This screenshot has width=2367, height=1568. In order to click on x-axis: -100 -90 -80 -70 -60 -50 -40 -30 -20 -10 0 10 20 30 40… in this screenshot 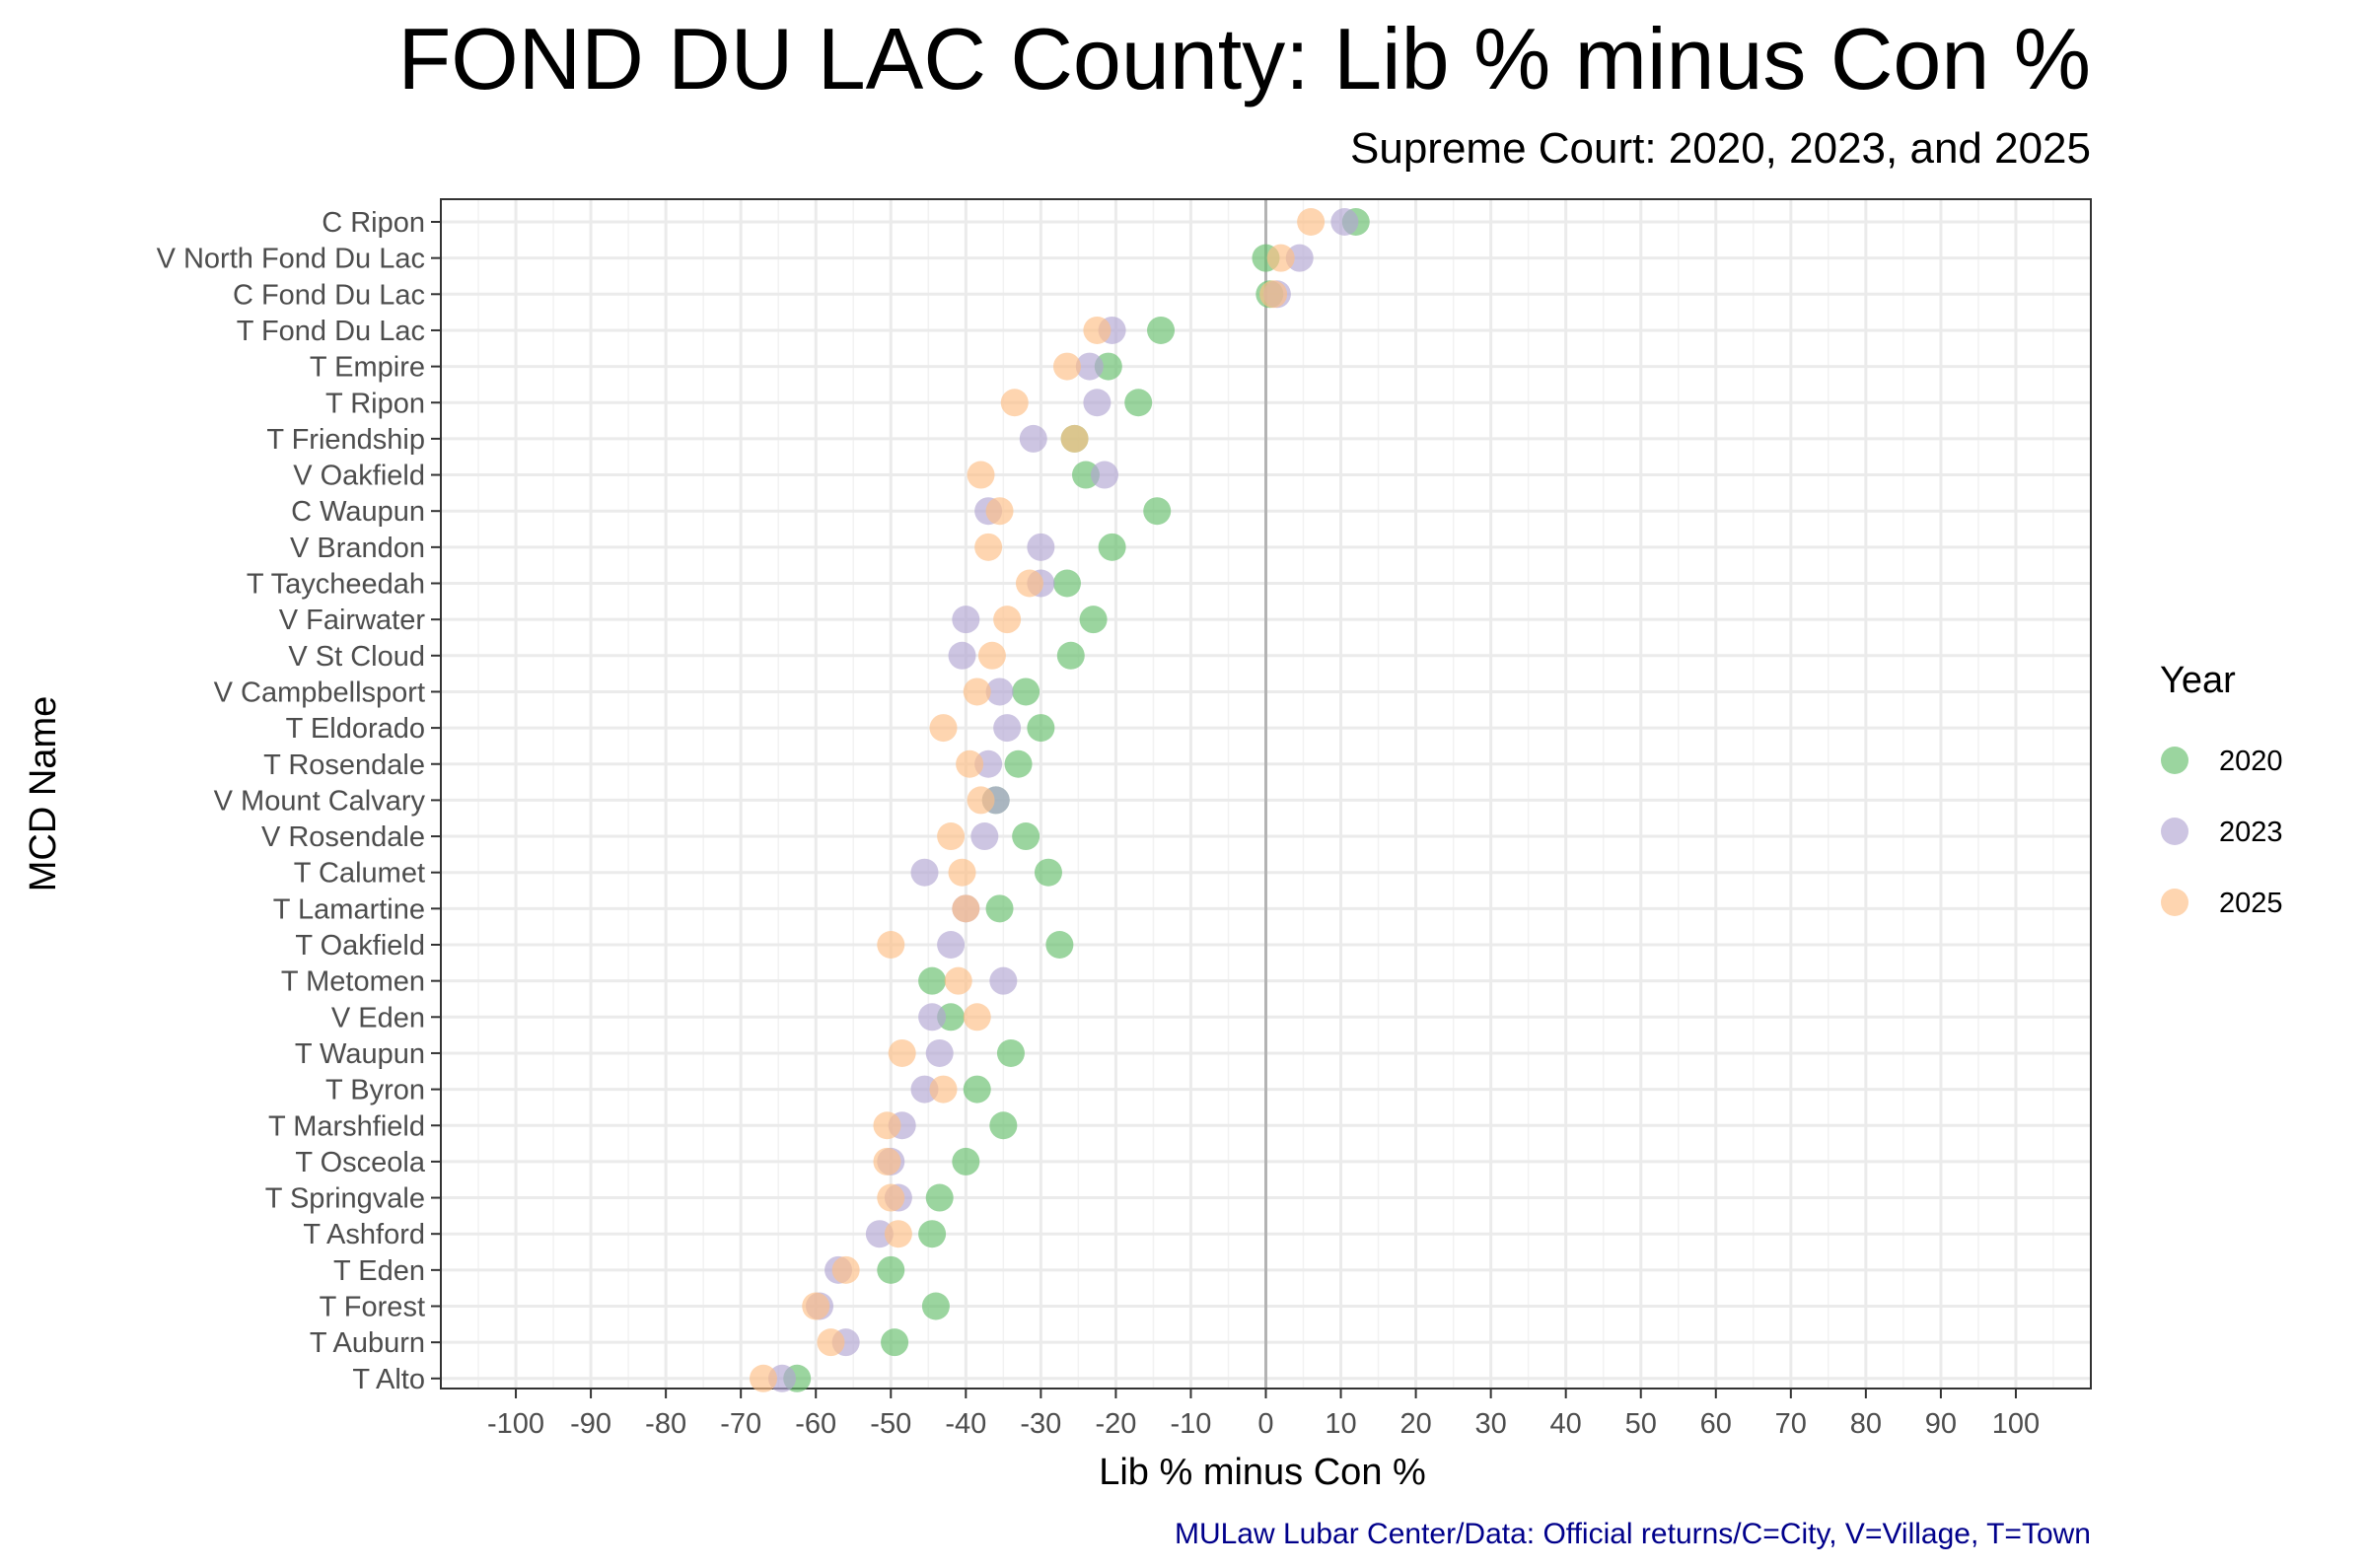, I will do `click(1263, 1414)`.